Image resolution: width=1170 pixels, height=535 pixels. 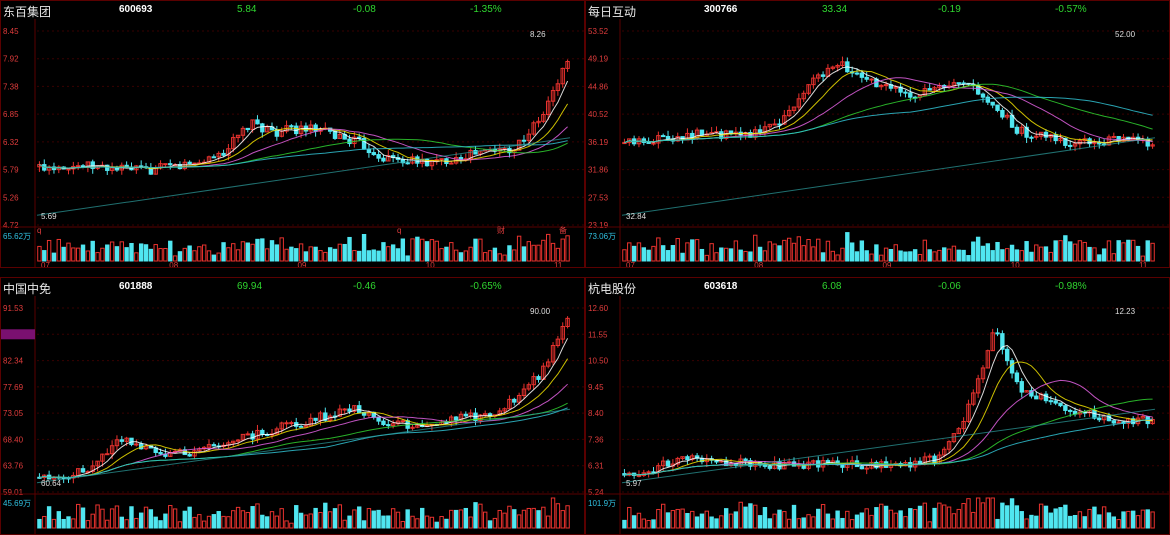 What do you see at coordinates (835, 9) in the screenshot?
I see `stock-price: 33.34` at bounding box center [835, 9].